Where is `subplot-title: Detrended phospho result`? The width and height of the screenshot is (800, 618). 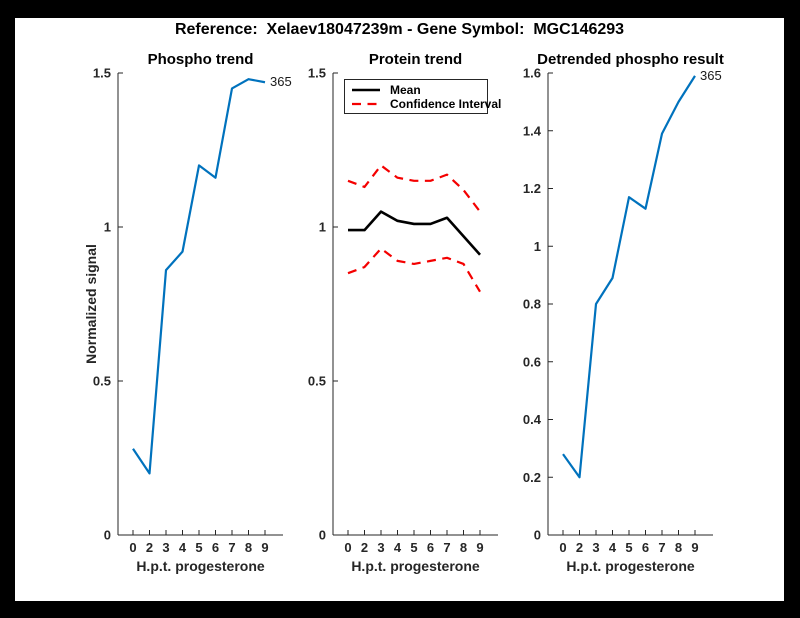
subplot-title: Detrended phospho result is located at coordinates (630, 59).